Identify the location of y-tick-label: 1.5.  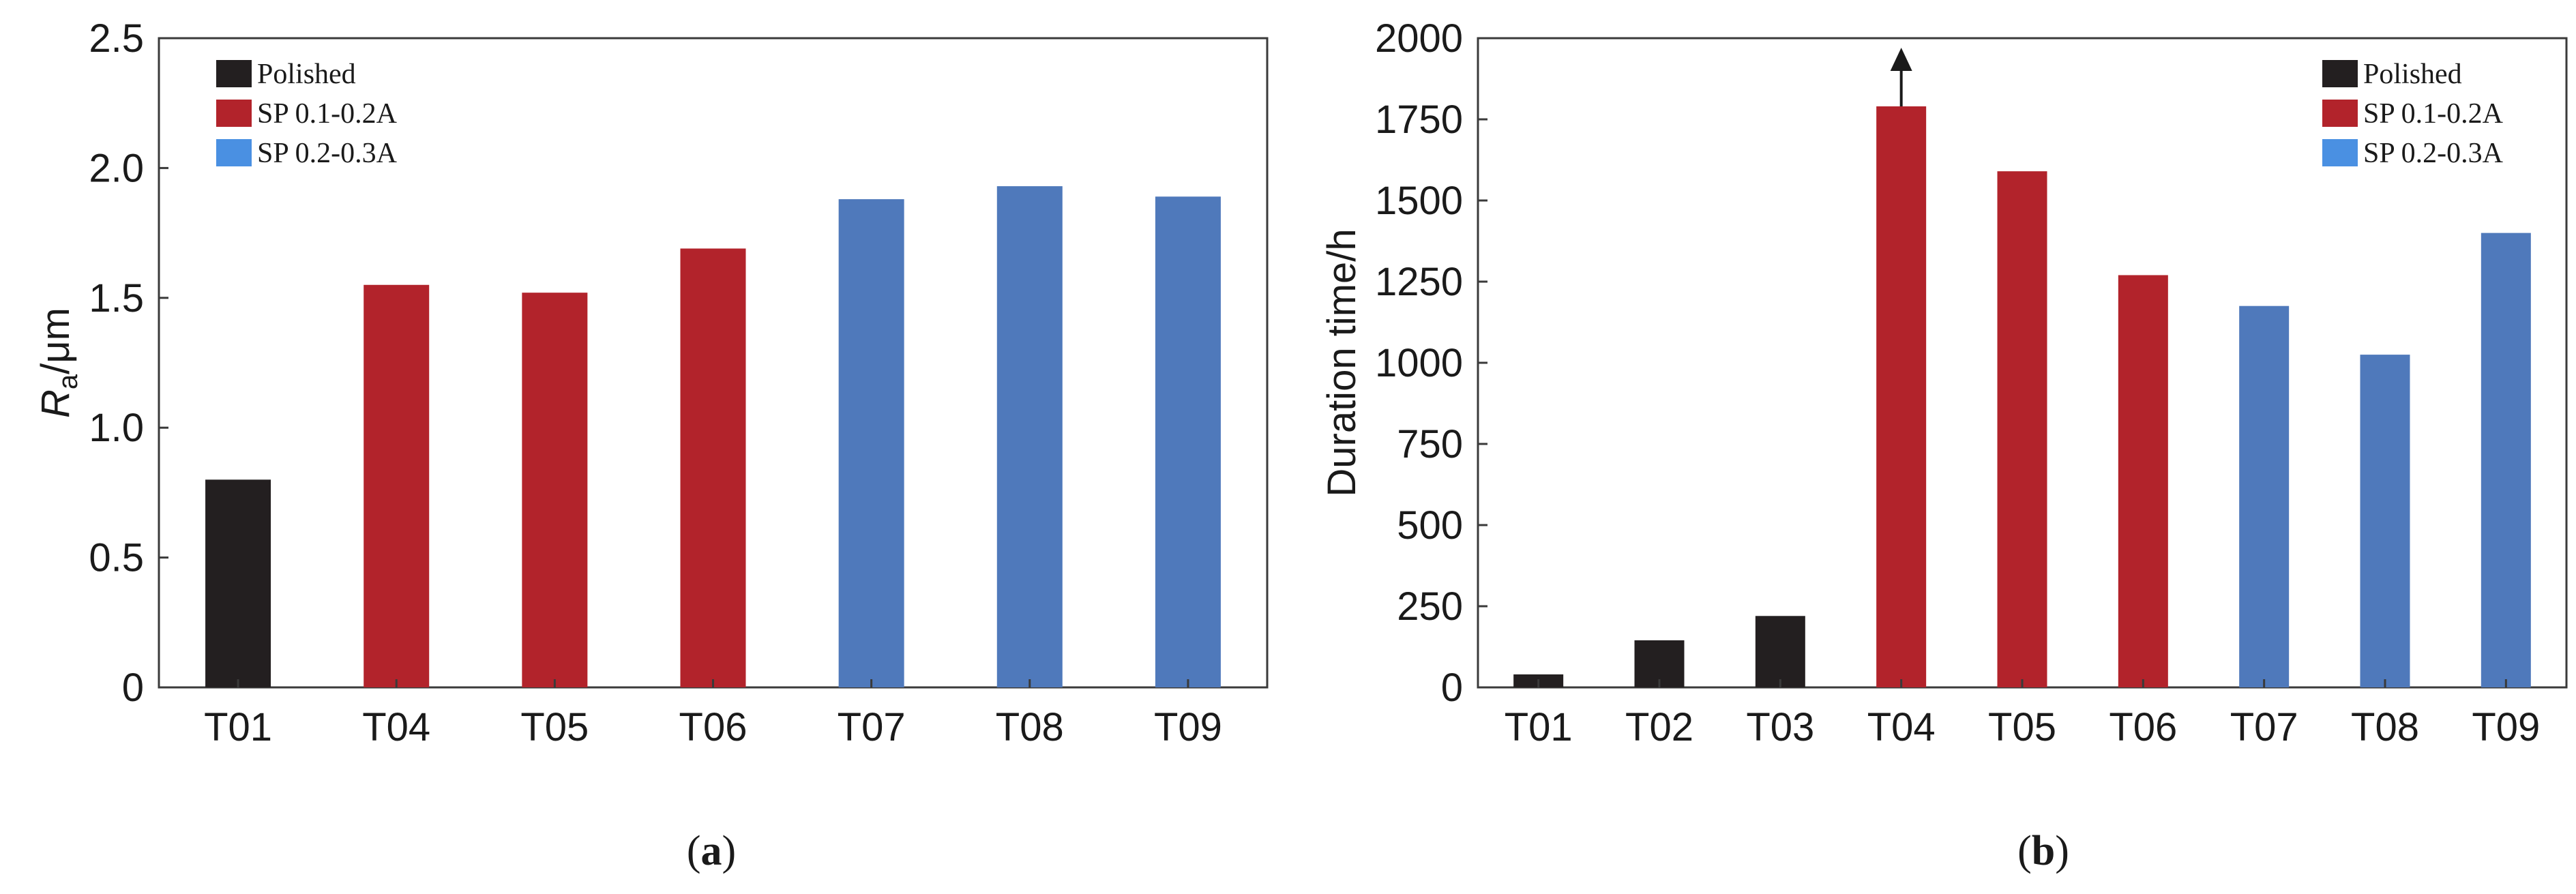
(116, 298).